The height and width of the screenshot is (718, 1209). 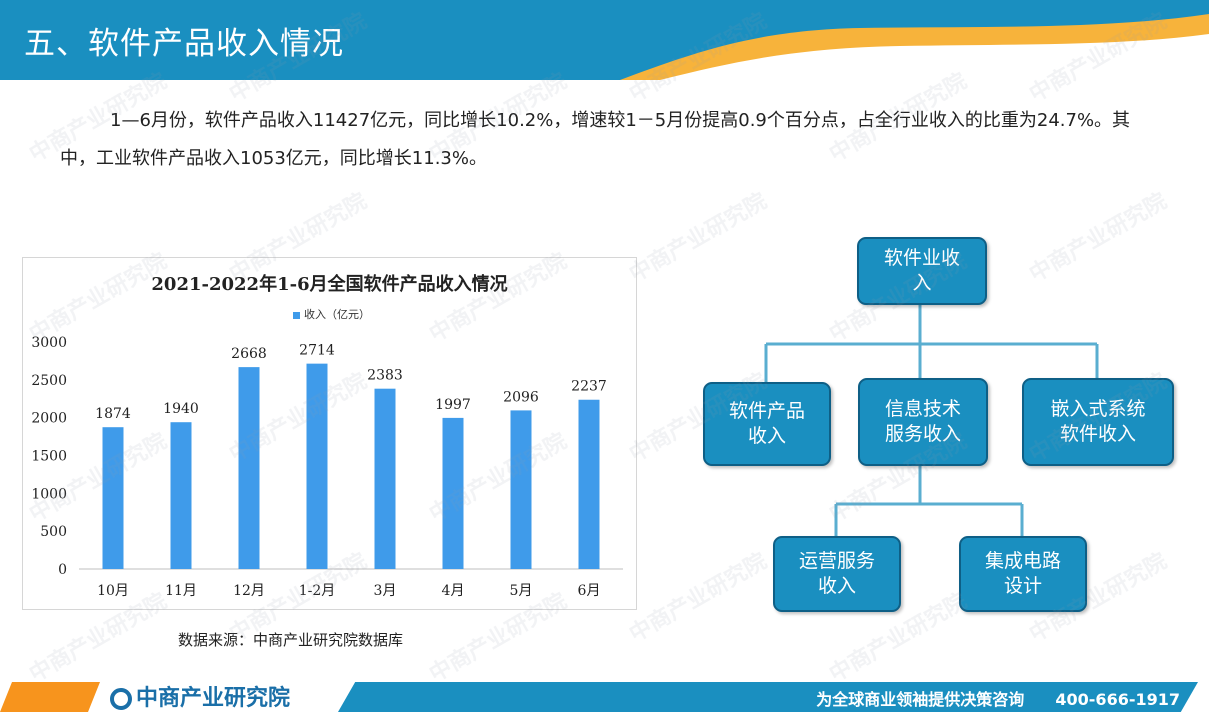 I want to click on node-operation-services: 运营服务 收入, so click(x=837, y=574).